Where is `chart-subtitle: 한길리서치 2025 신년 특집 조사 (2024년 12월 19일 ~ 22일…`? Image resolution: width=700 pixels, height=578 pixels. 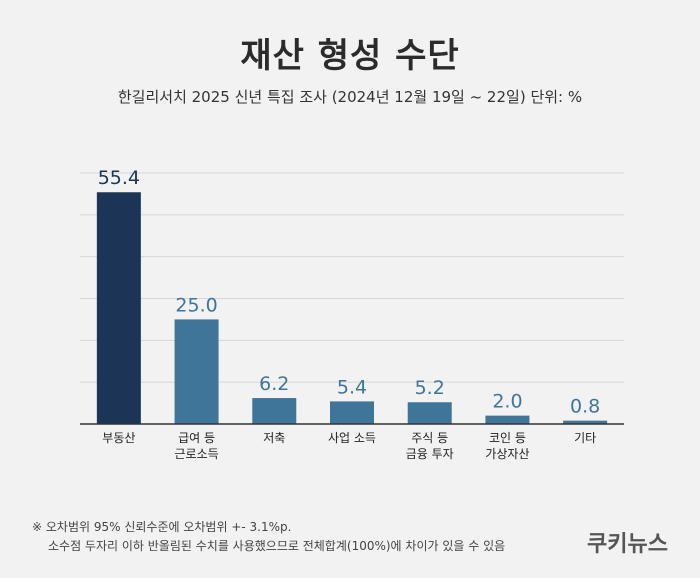 chart-subtitle: 한길리서치 2025 신년 특집 조사 (2024년 12월 19일 ~ 22일… is located at coordinates (350, 97).